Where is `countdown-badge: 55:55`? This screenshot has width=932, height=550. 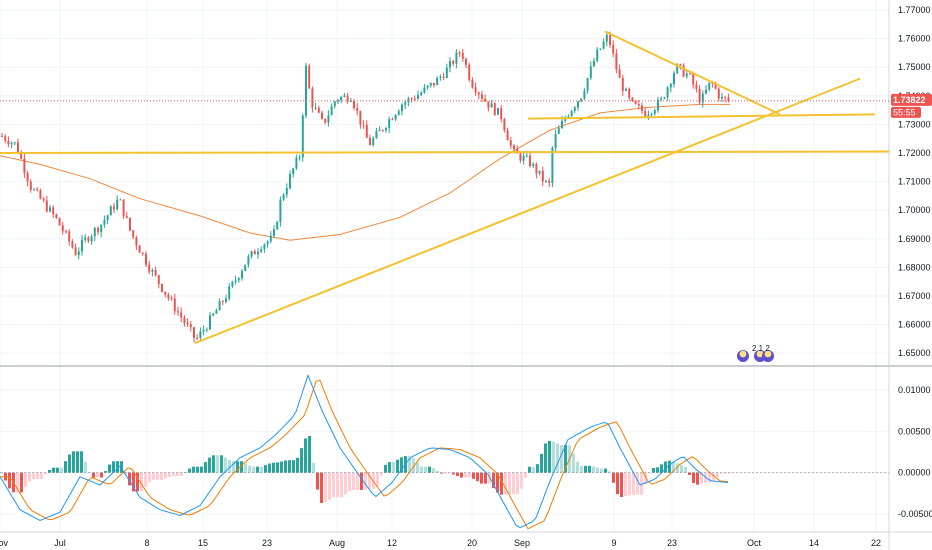 countdown-badge: 55:55 is located at coordinates (904, 112).